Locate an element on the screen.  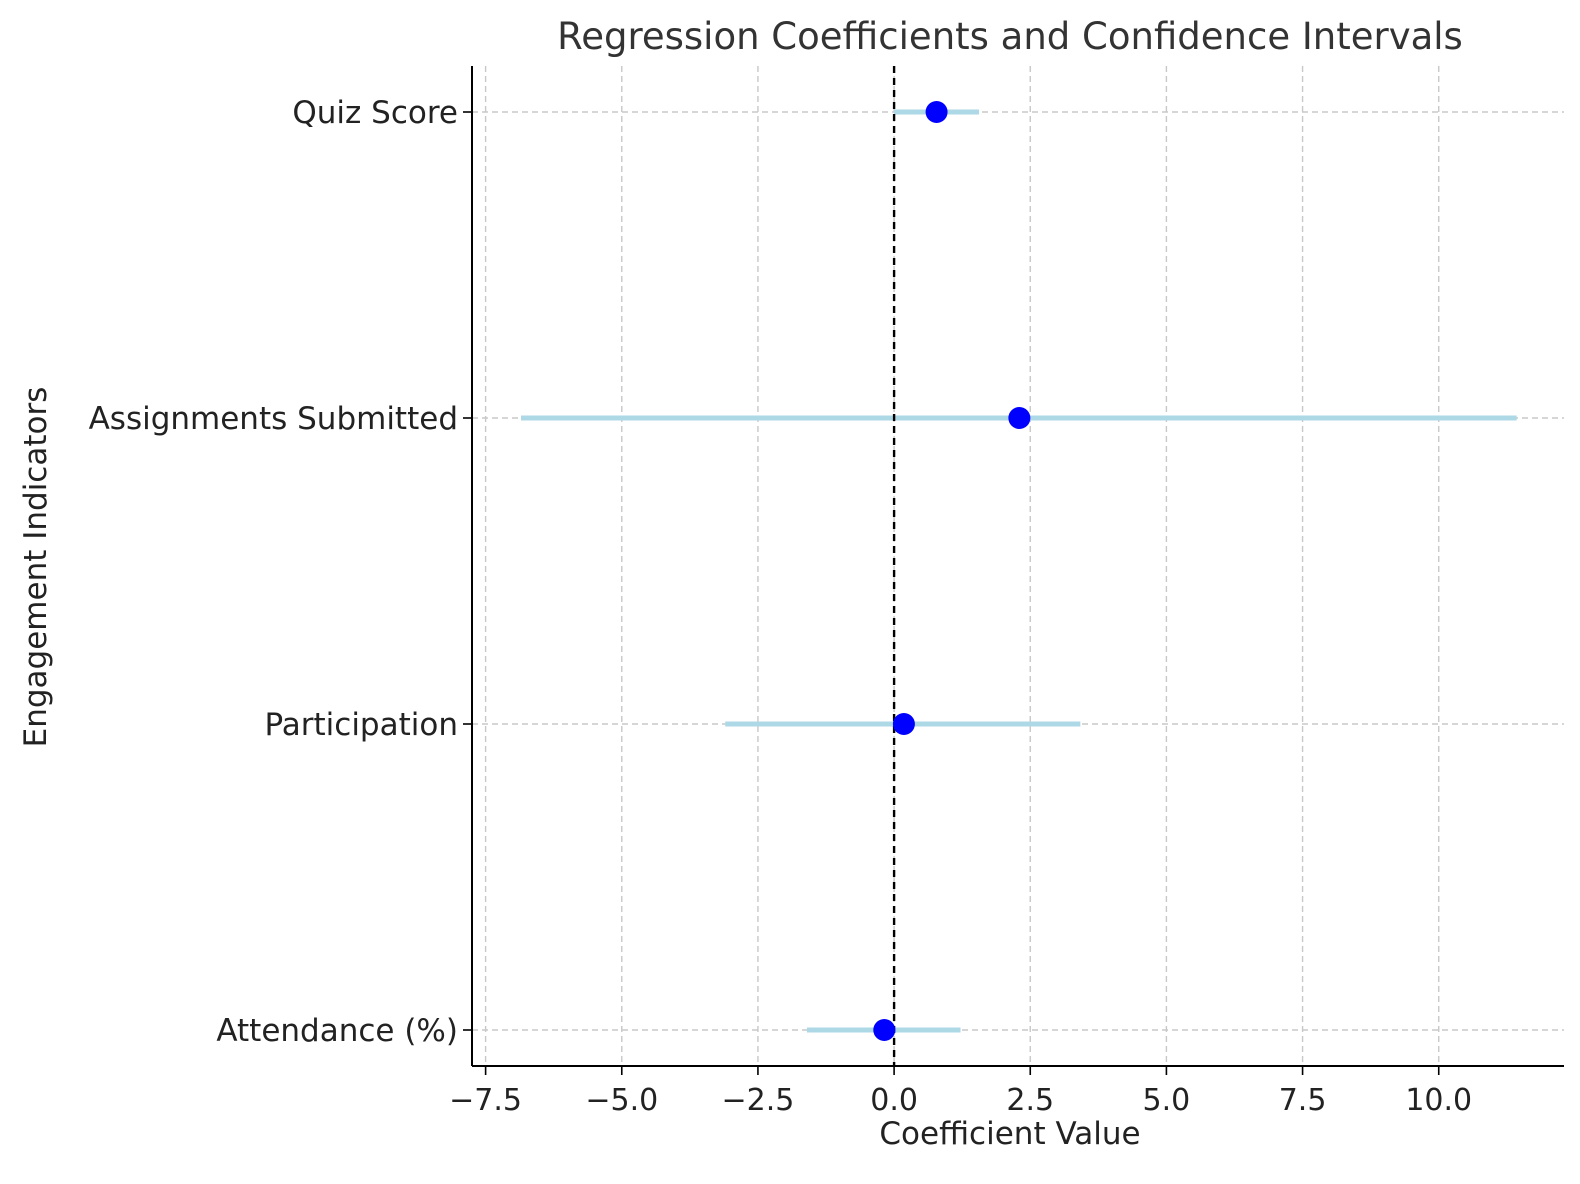
x-tick-label: 0.0 is located at coordinates (894, 1100).